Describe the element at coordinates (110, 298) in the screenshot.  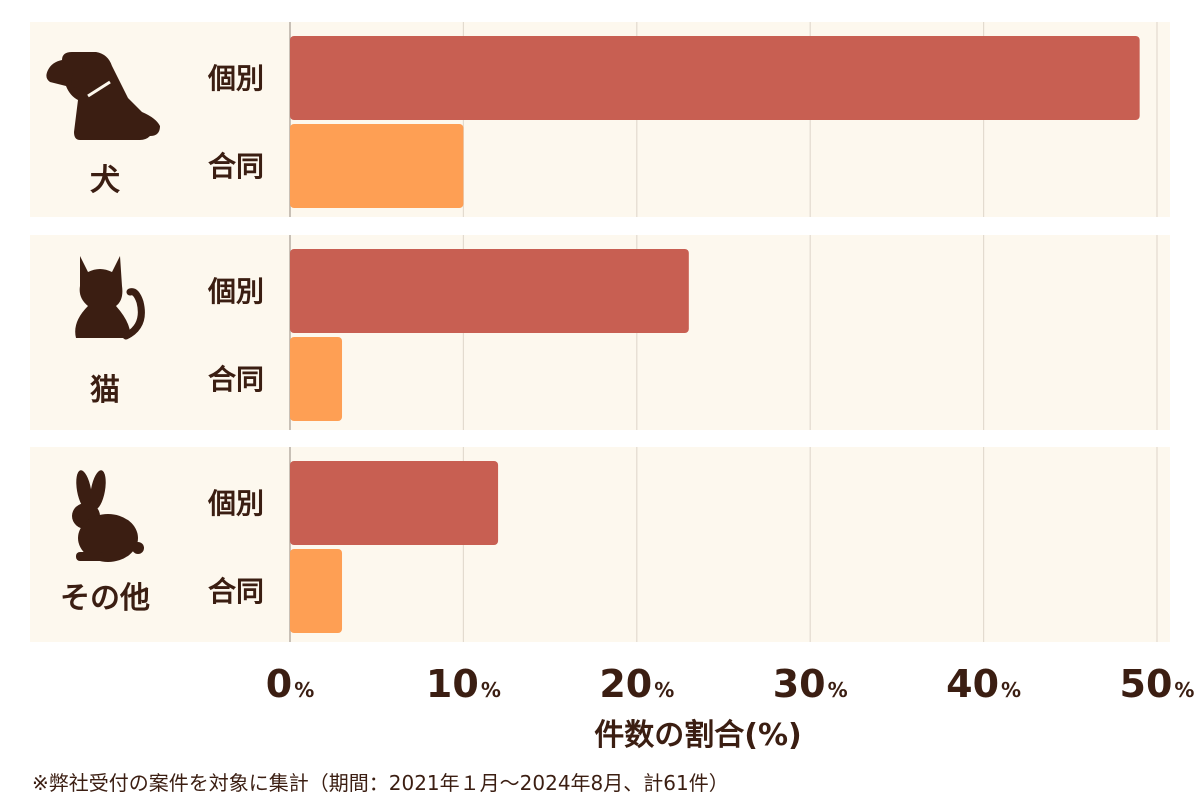
I see `cat-icon` at that location.